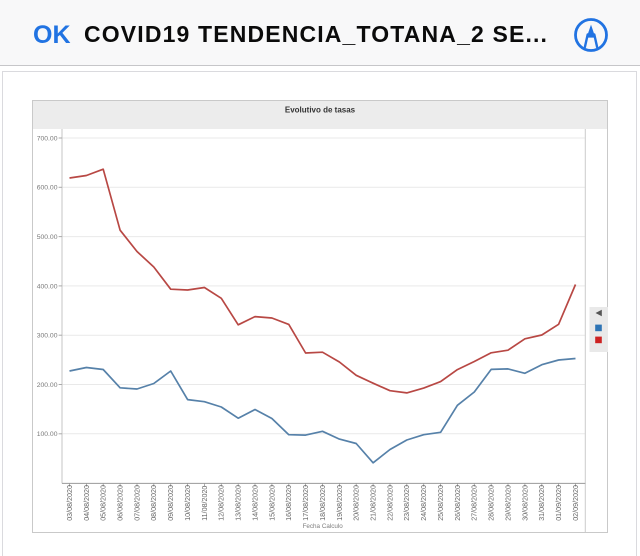 The image size is (640, 556). What do you see at coordinates (374, 503) in the screenshot?
I see `svg-text: 21/08/2020` at bounding box center [374, 503].